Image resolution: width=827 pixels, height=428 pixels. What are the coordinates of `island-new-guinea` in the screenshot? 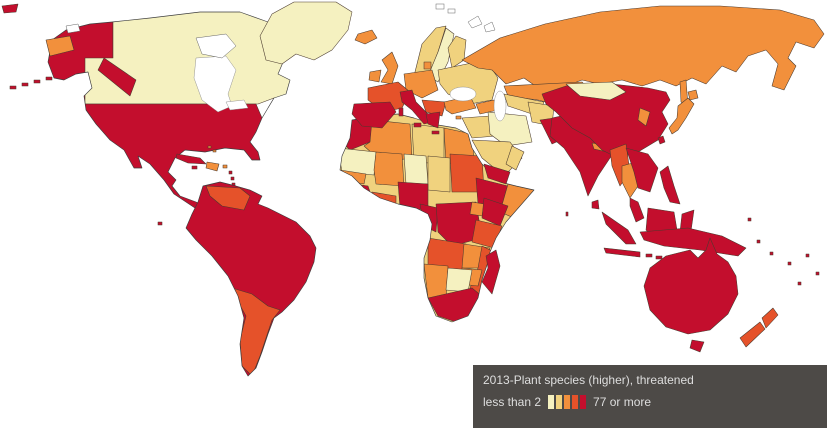 It's located at (693, 242).